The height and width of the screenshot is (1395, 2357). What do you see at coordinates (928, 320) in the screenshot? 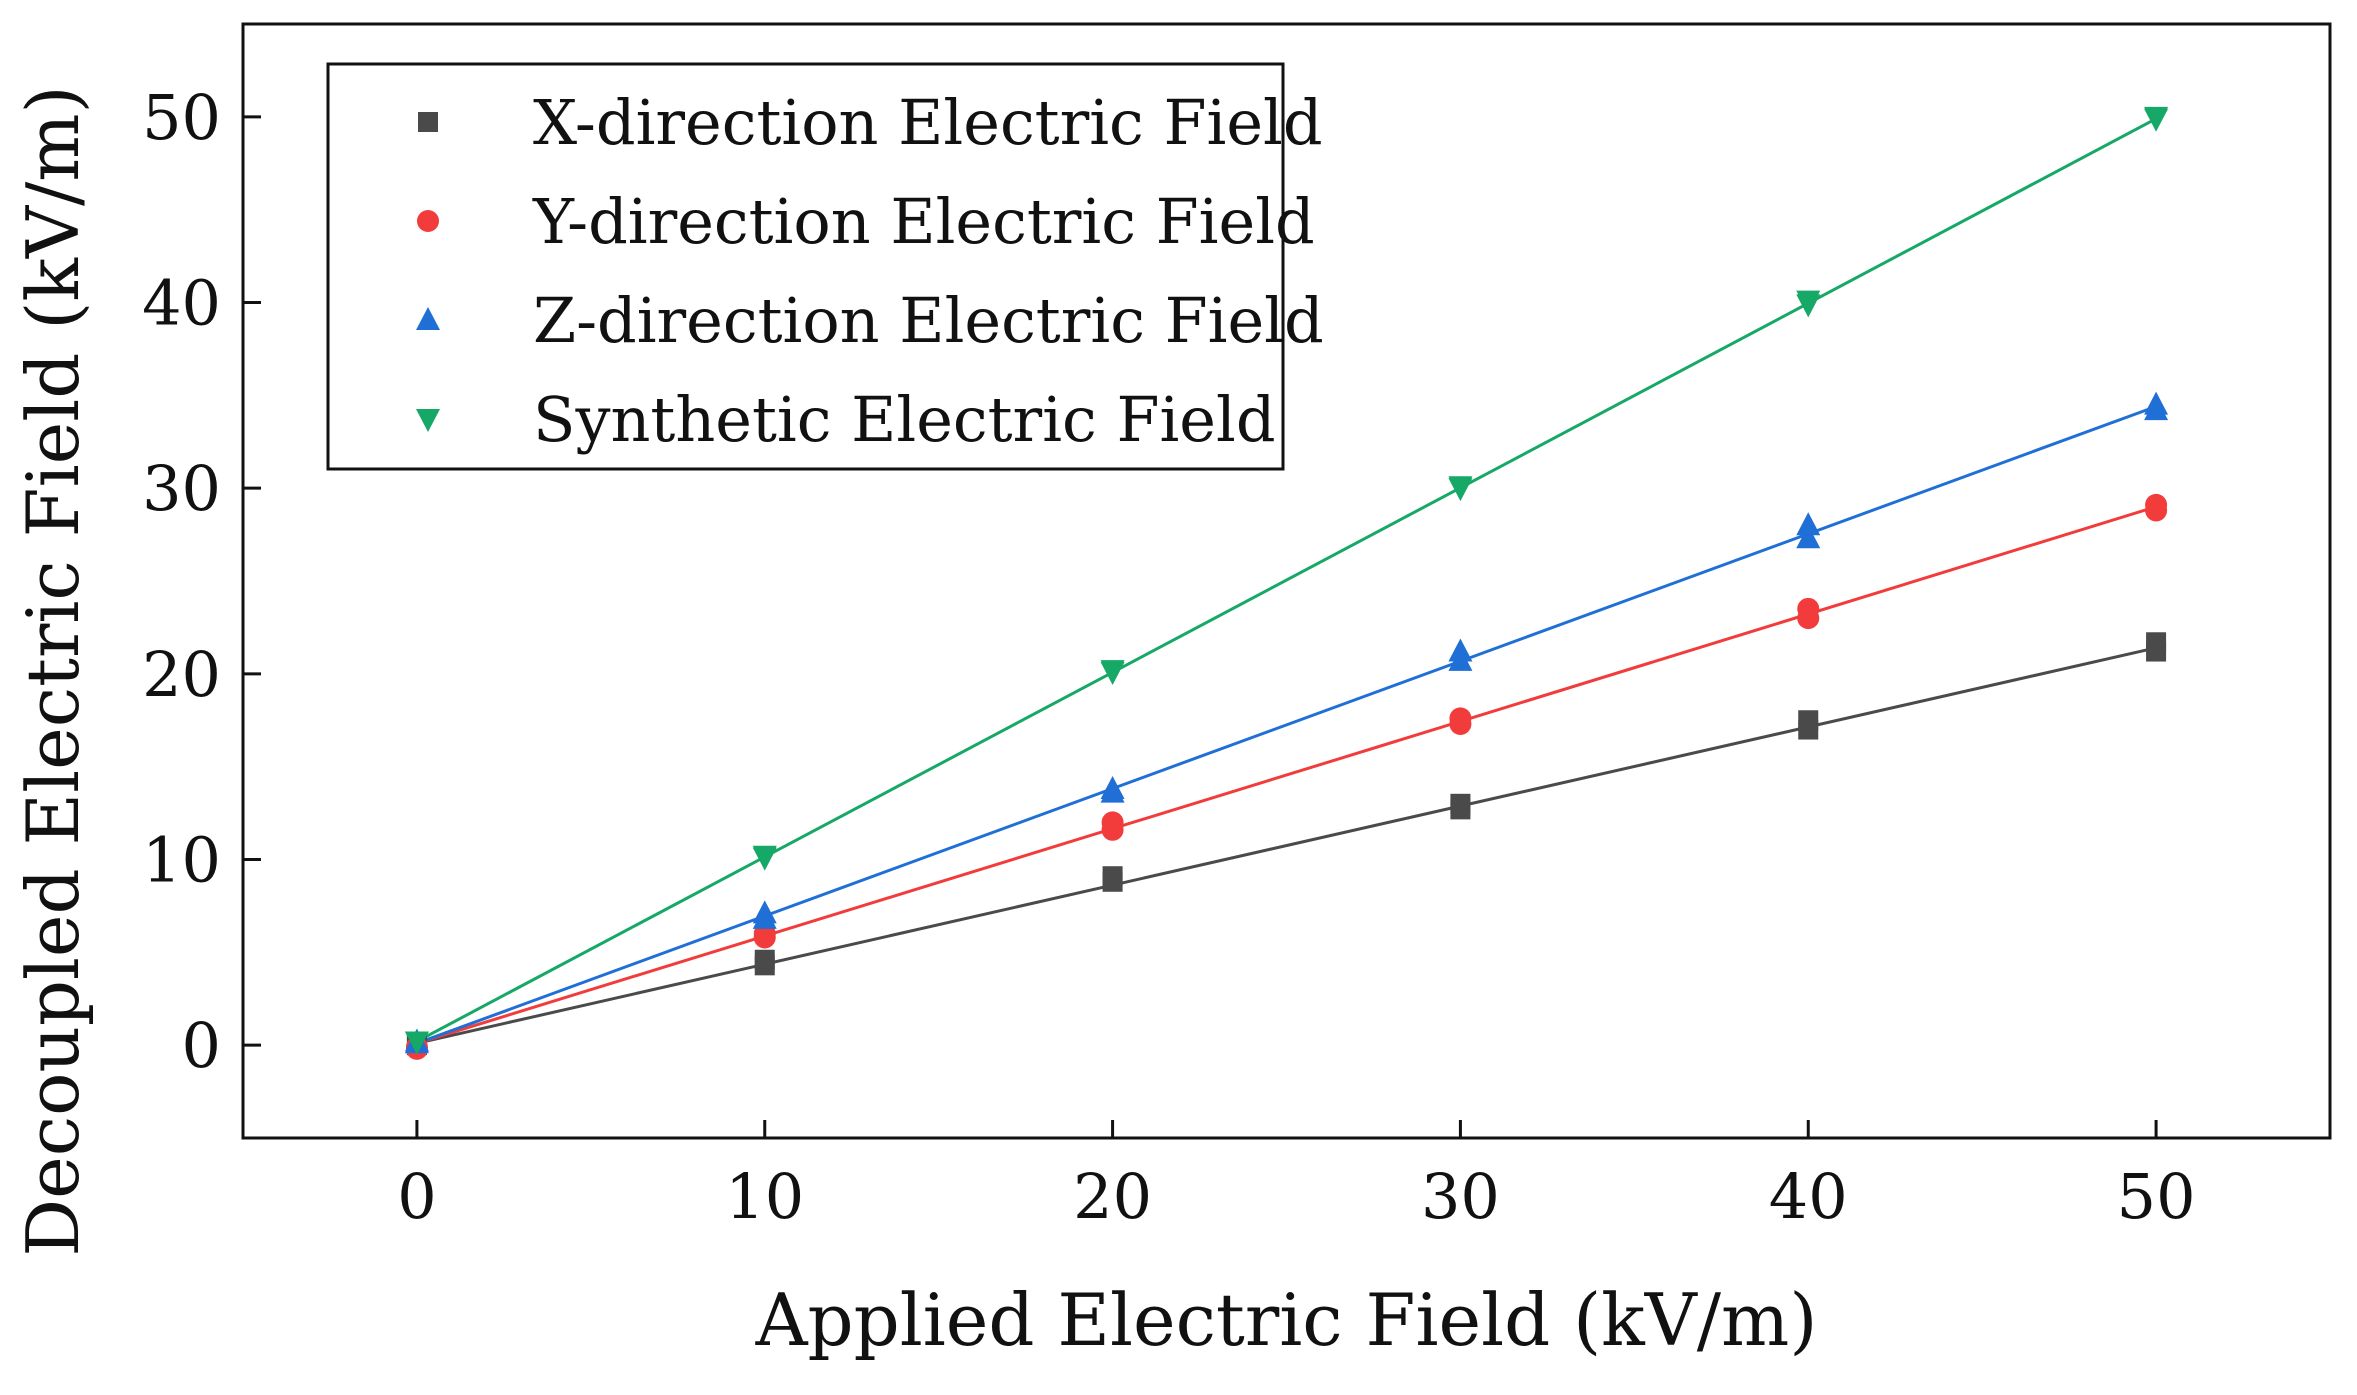
I see `legend-label-series-3: Z-direction Electric Field` at bounding box center [928, 320].